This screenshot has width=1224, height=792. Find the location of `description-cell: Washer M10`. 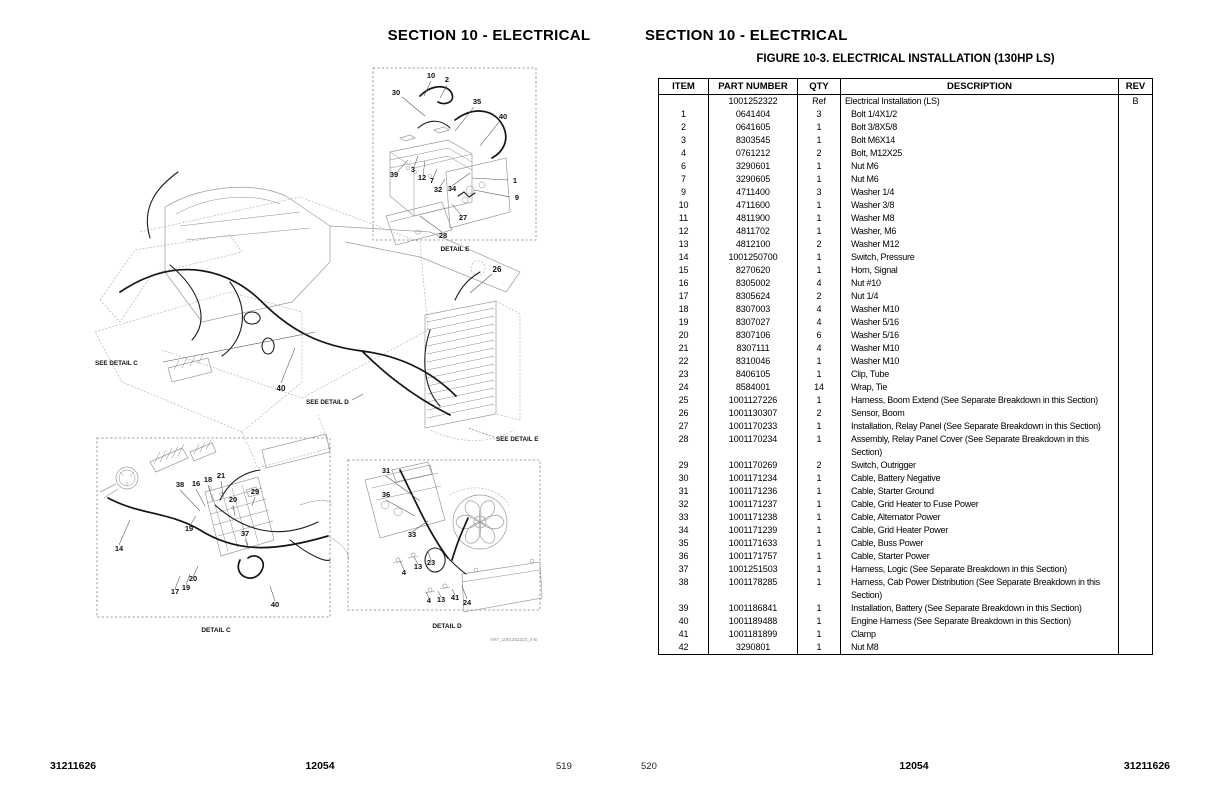

description-cell: Washer M10 is located at coordinates (979, 309).